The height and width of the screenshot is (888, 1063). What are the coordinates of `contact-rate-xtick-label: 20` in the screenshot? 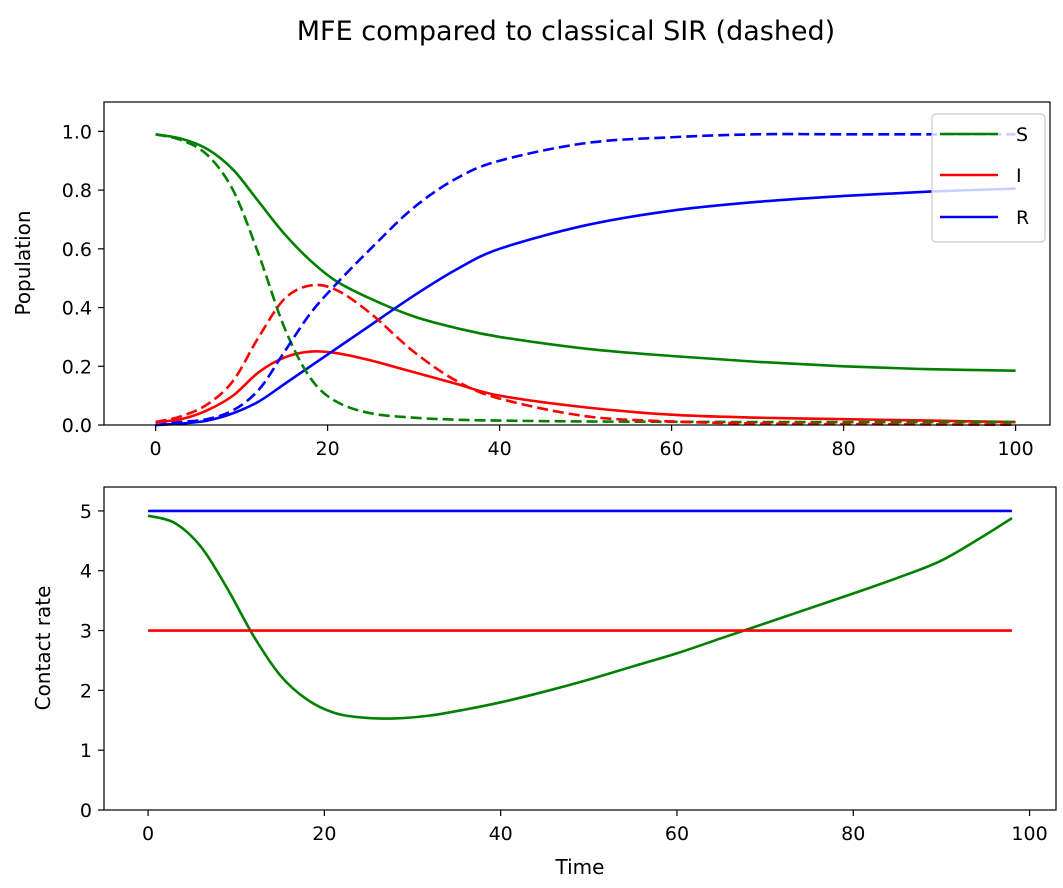 It's located at (324, 834).